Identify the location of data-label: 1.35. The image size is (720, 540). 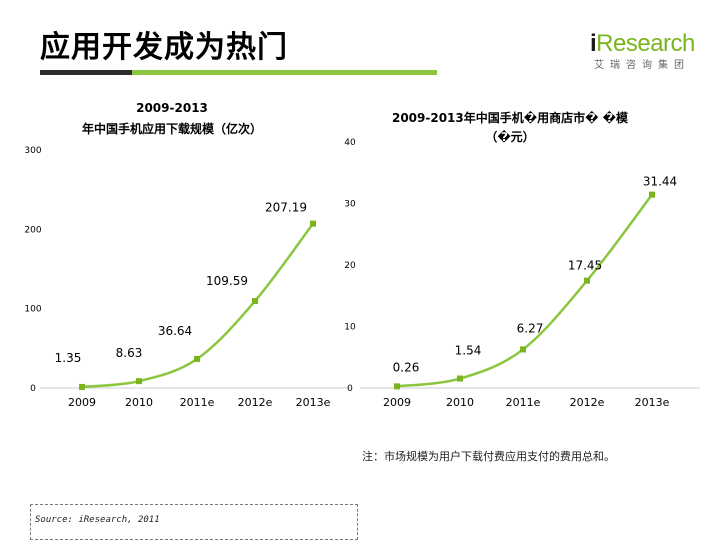
(68, 358).